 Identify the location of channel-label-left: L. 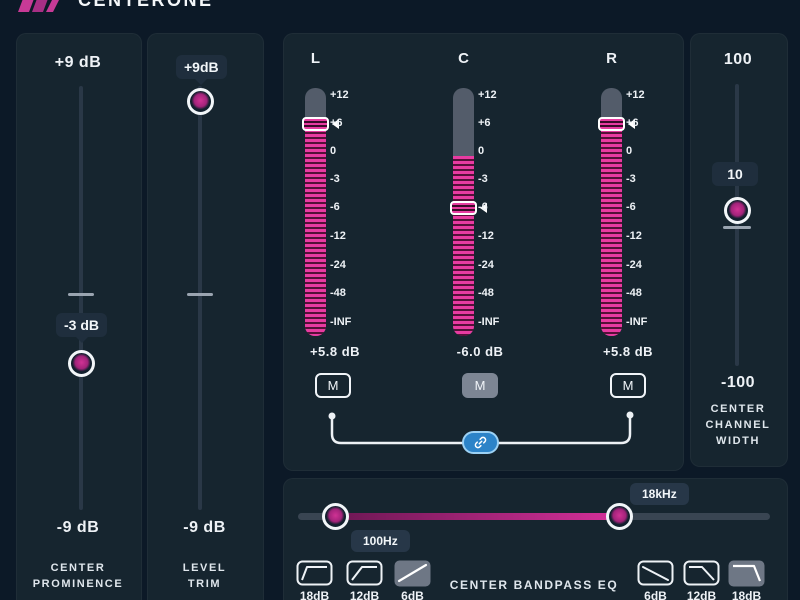
(315, 58).